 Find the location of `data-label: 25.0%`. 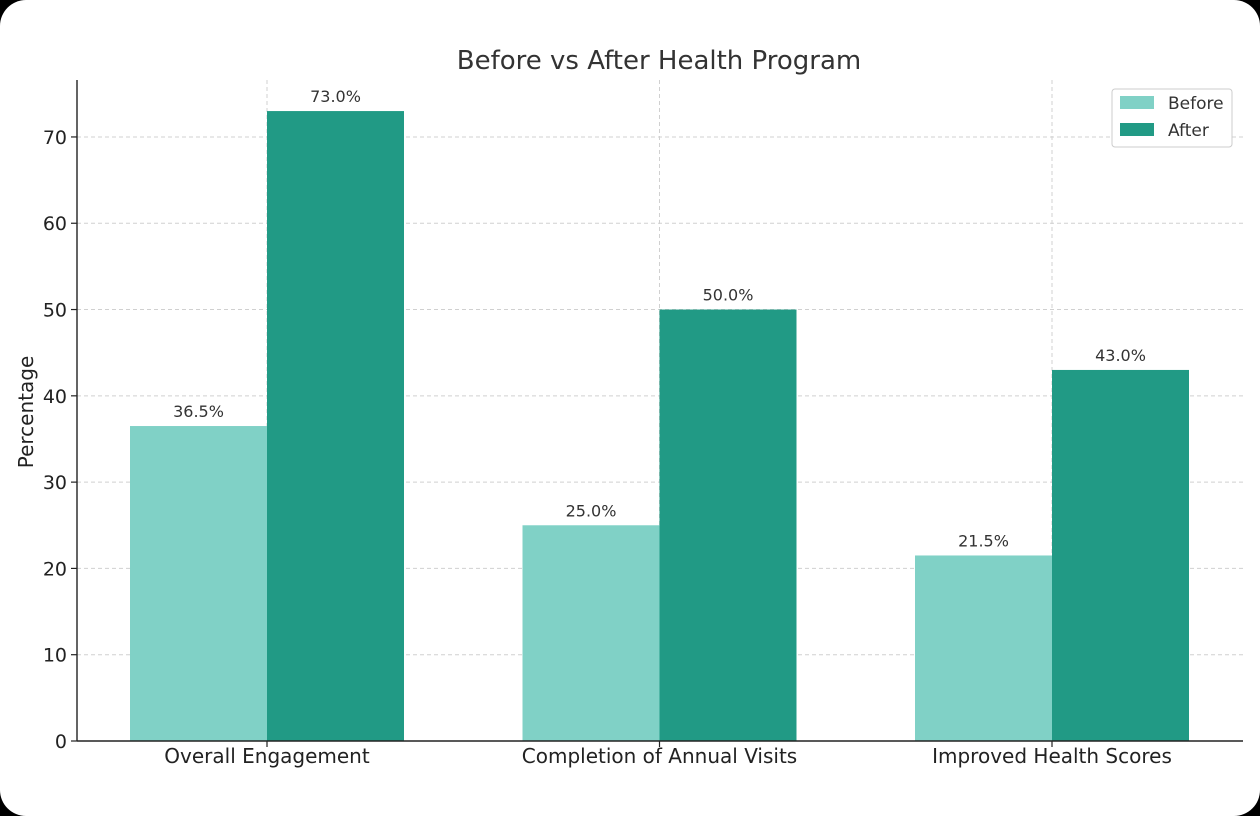

data-label: 25.0% is located at coordinates (591, 510).